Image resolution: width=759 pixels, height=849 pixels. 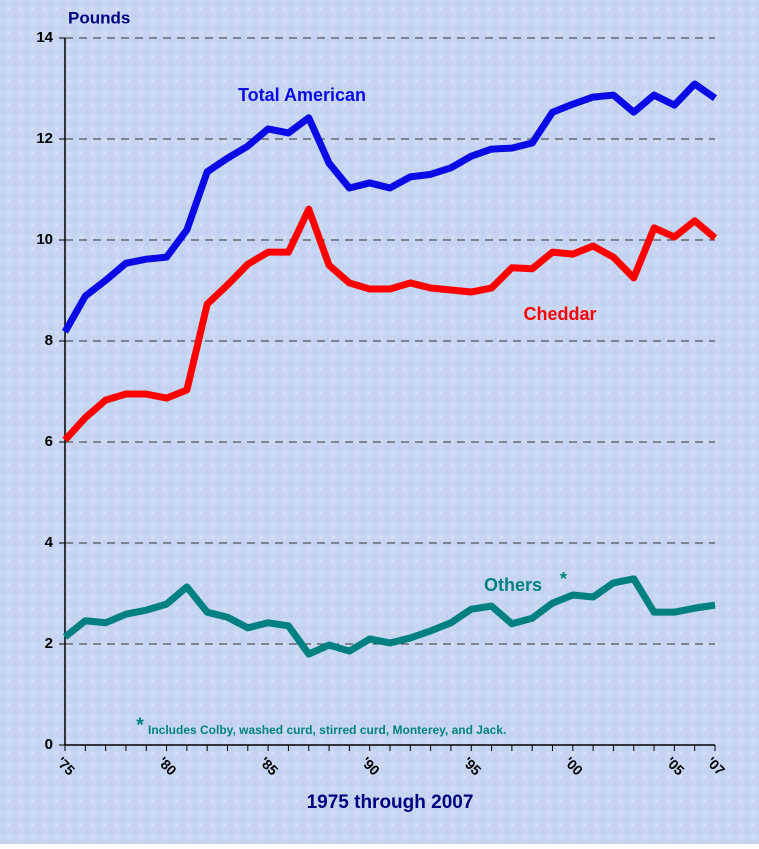 I want to click on y-tick-label: 4, so click(x=49, y=542).